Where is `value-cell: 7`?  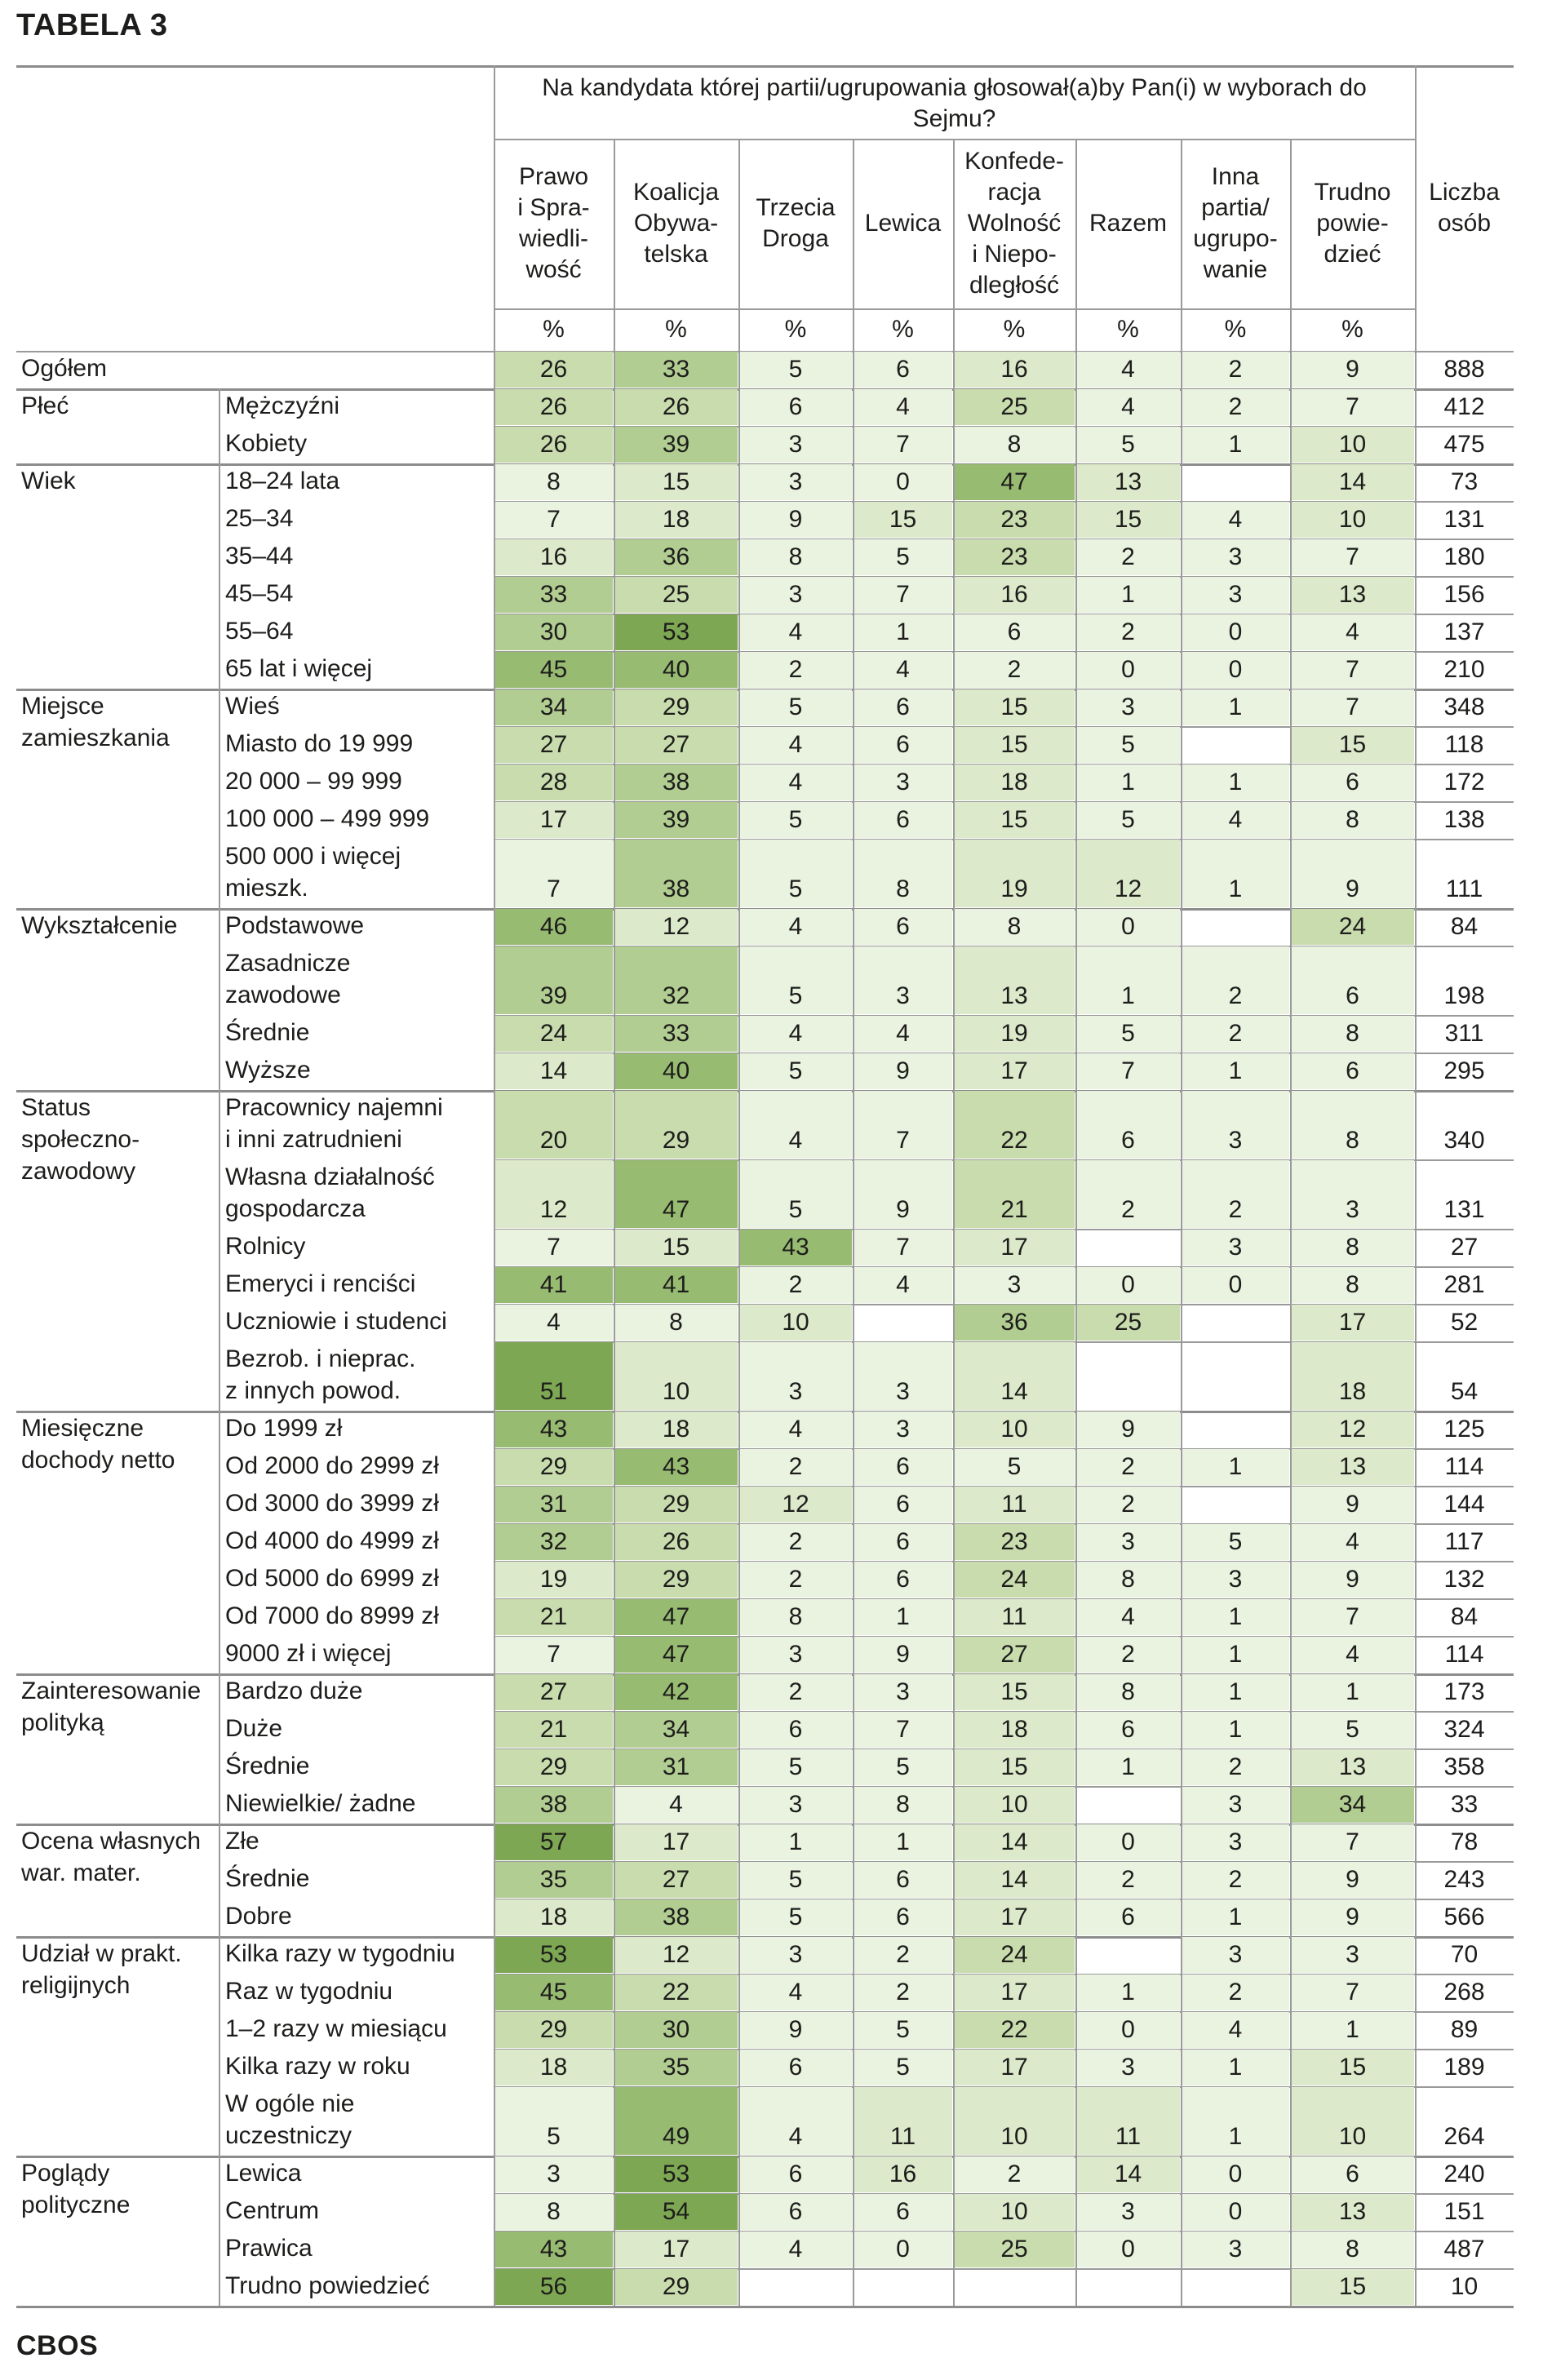 value-cell: 7 is located at coordinates (903, 1140).